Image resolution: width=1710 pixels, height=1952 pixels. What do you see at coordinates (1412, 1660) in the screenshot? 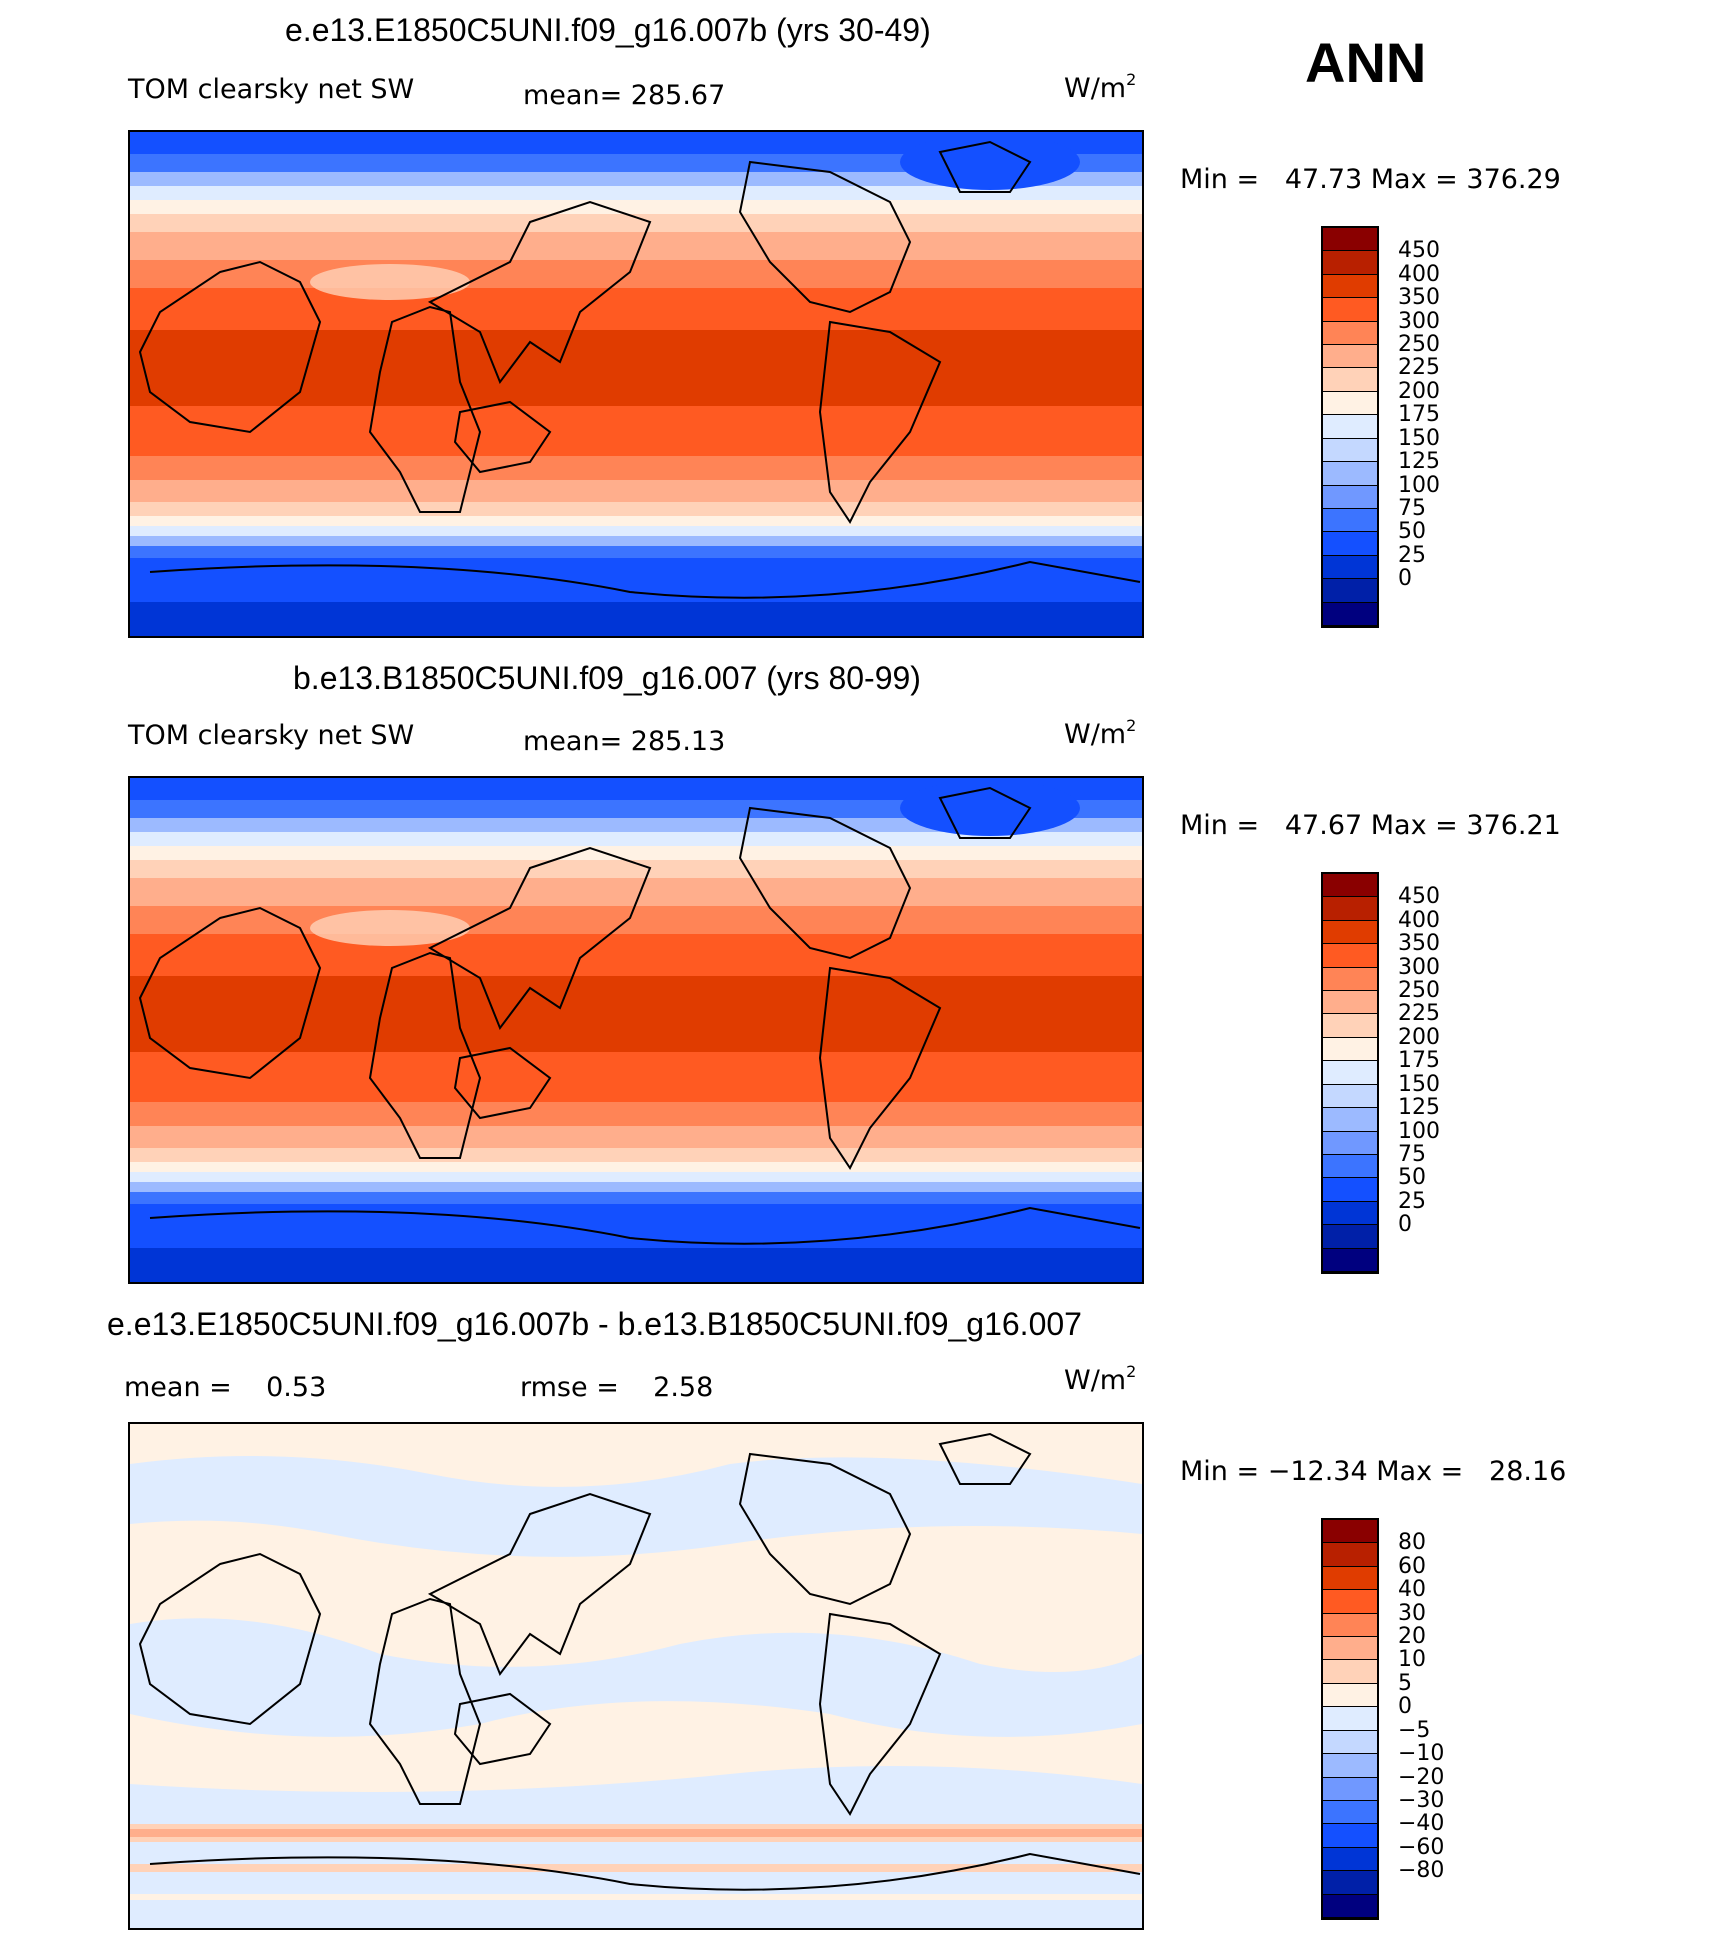
I see `colorbar-tick-label: 10` at bounding box center [1412, 1660].